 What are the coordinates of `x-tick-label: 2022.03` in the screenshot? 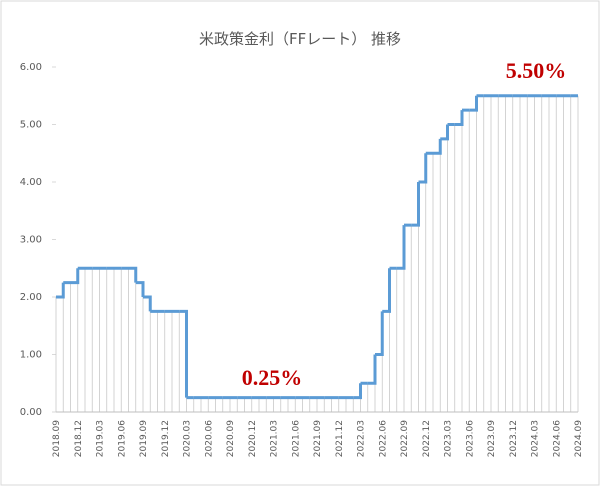 It's located at (362, 438).